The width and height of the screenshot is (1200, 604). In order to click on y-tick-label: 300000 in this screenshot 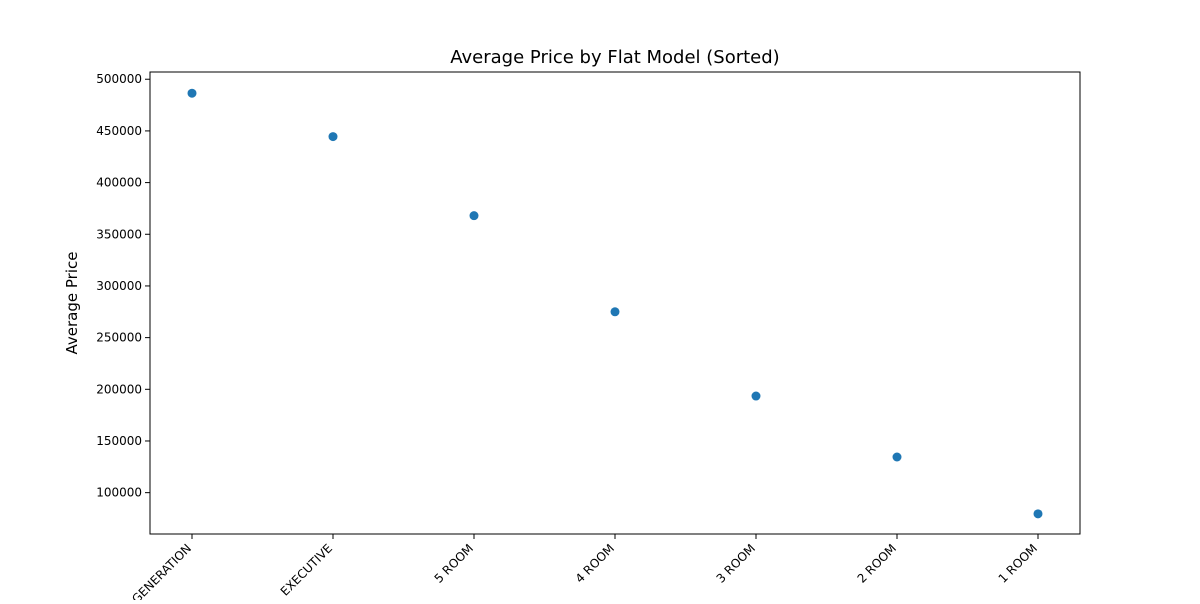, I will do `click(119, 286)`.